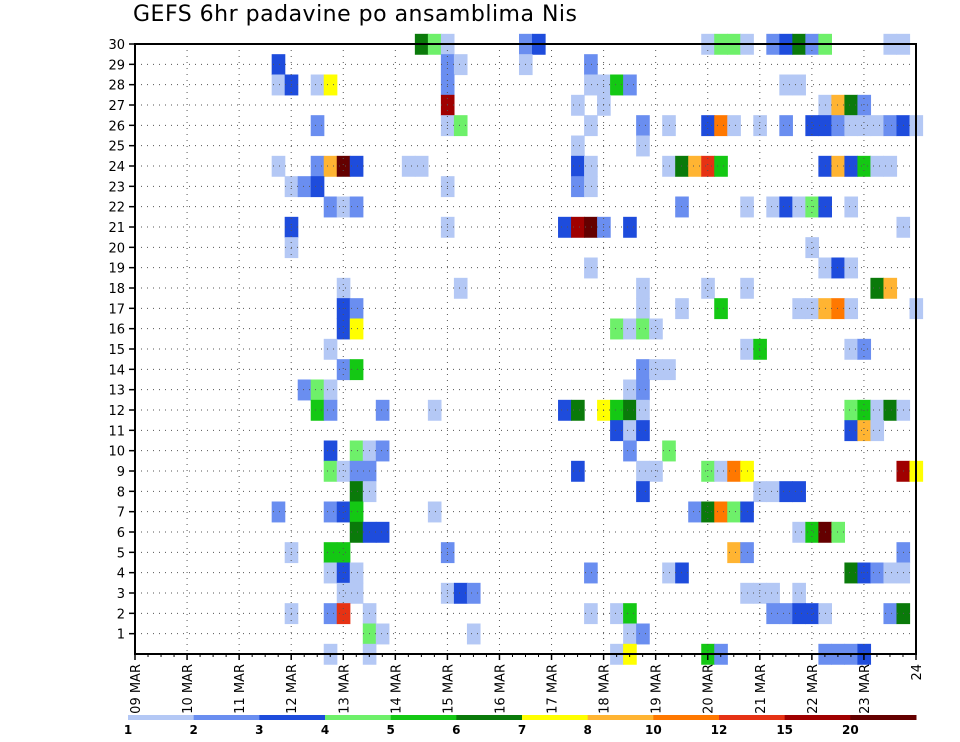 The width and height of the screenshot is (960, 742). What do you see at coordinates (116, 228) in the screenshot?
I see `y-tick-label: 21` at bounding box center [116, 228].